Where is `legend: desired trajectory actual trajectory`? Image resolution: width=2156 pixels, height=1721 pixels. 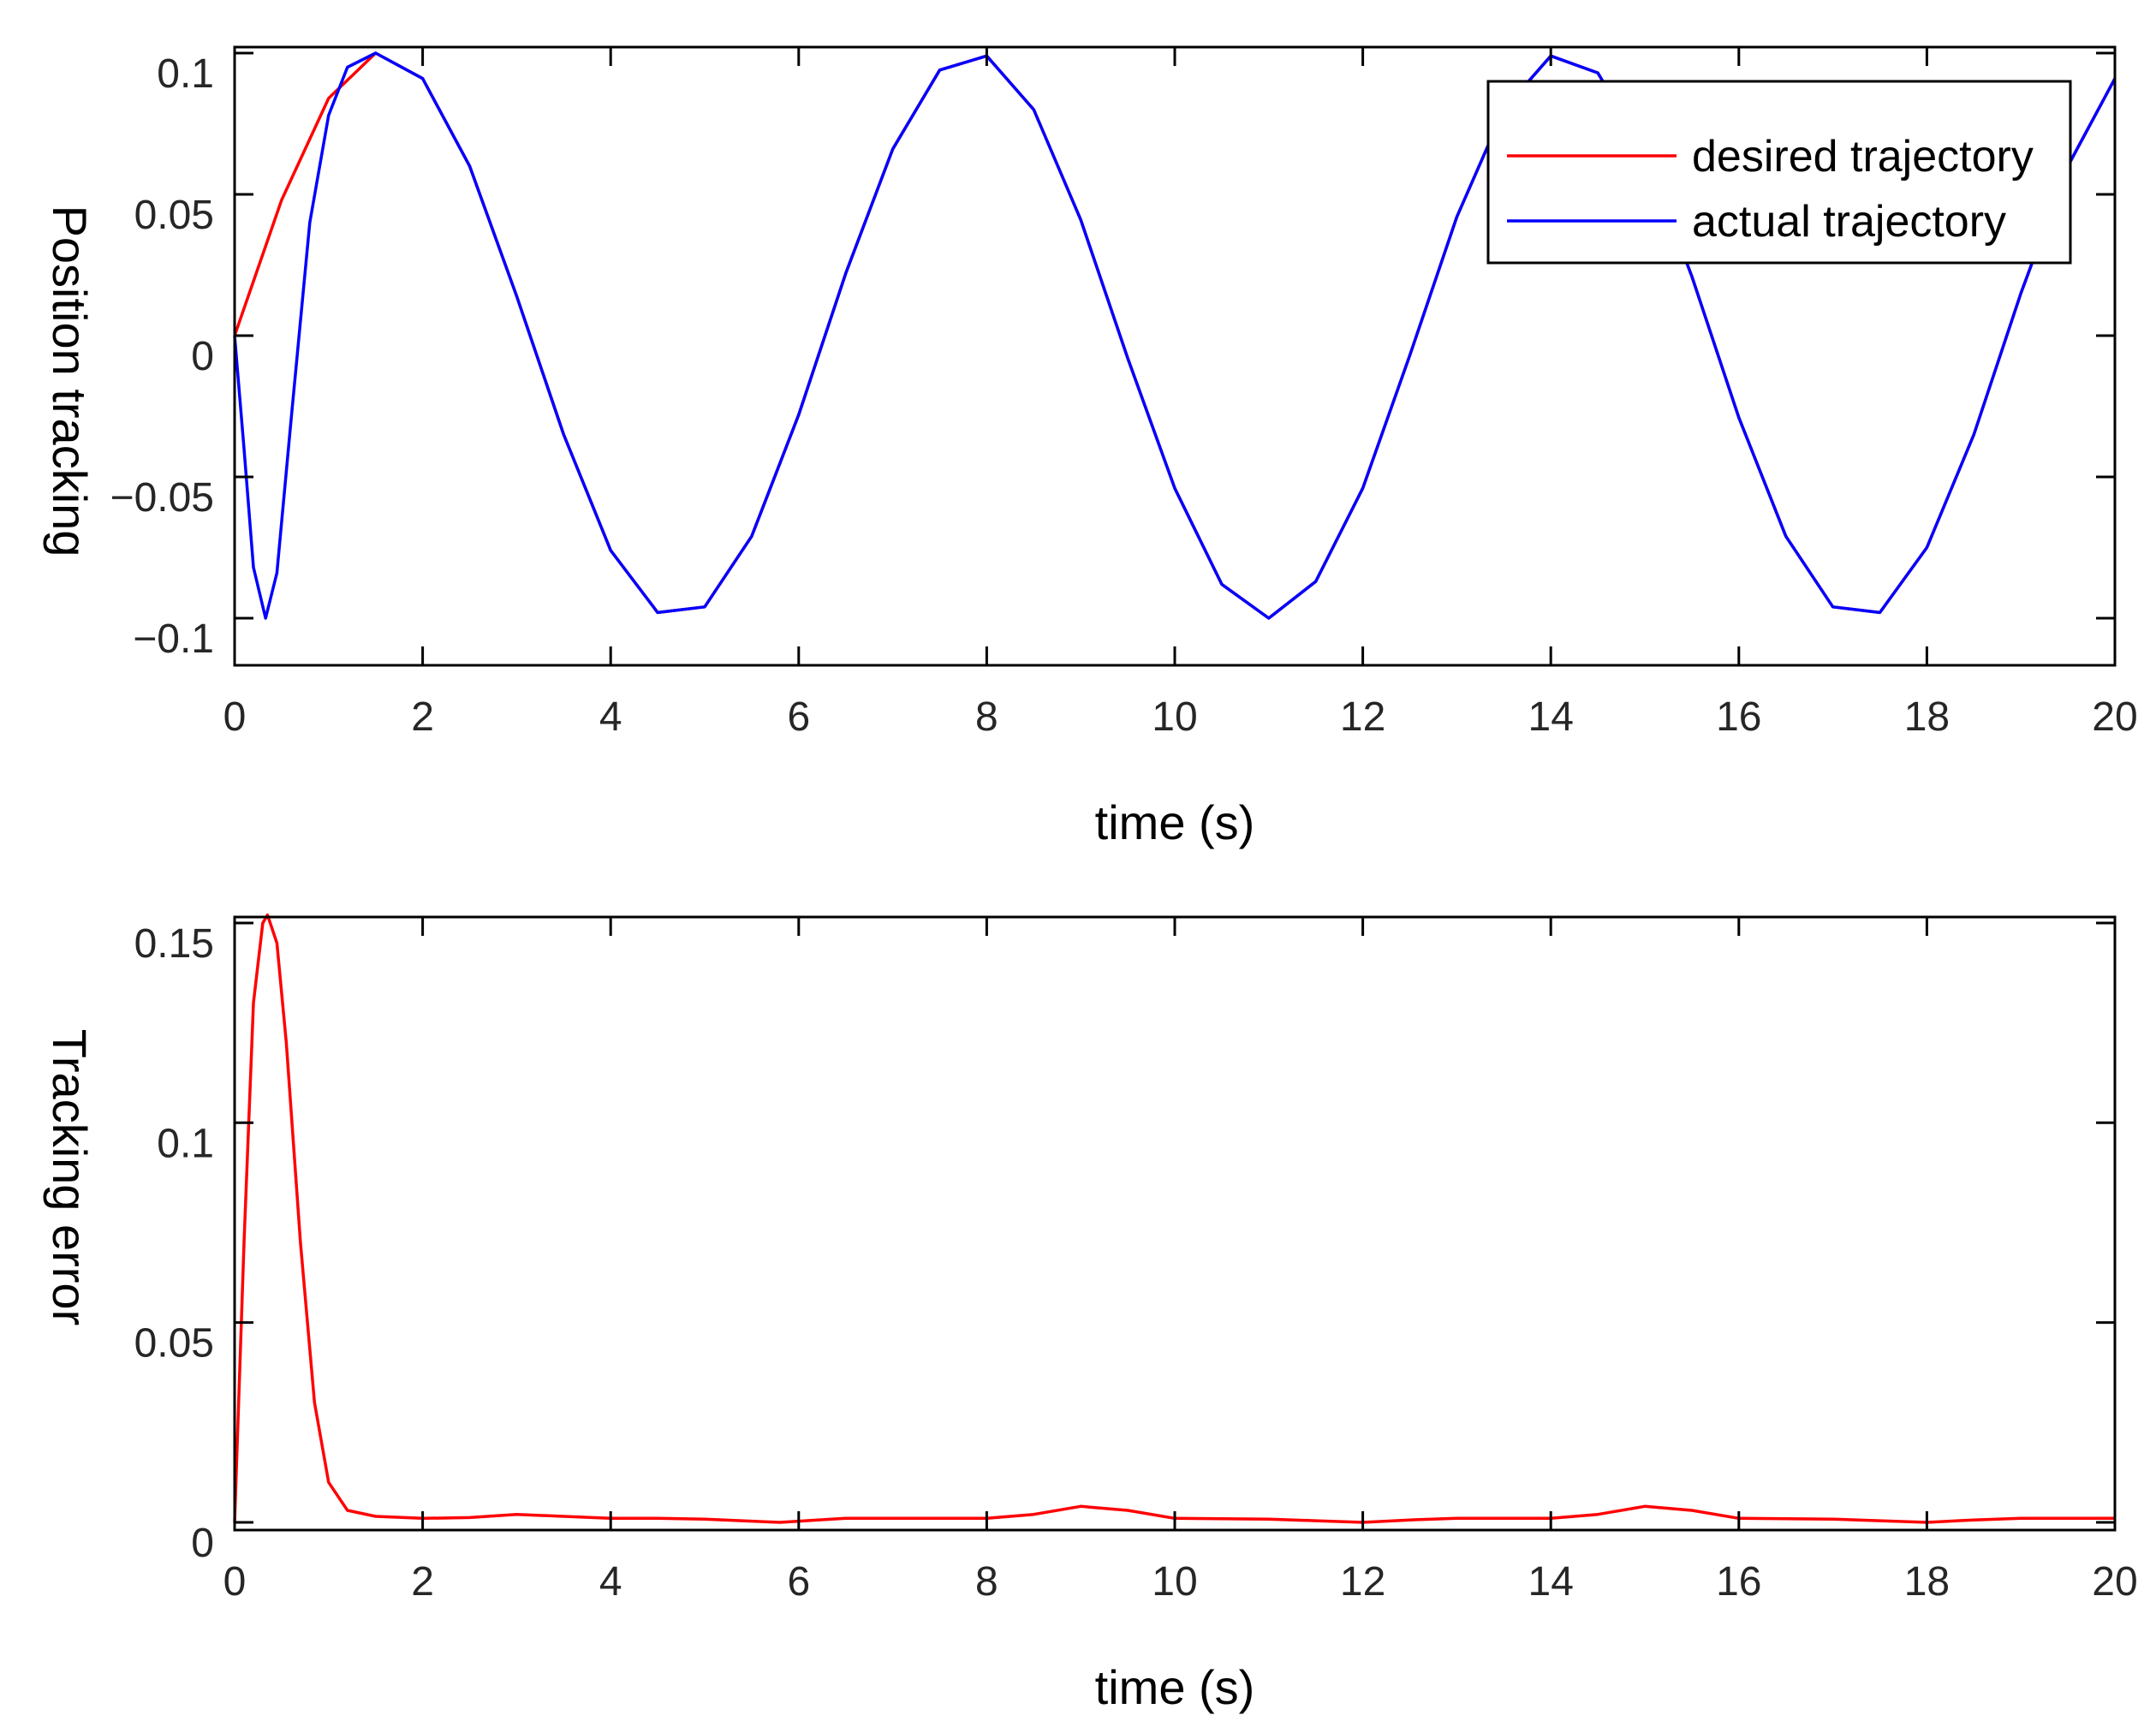
legend: desired trajectory actual trajectory is located at coordinates (1779, 172).